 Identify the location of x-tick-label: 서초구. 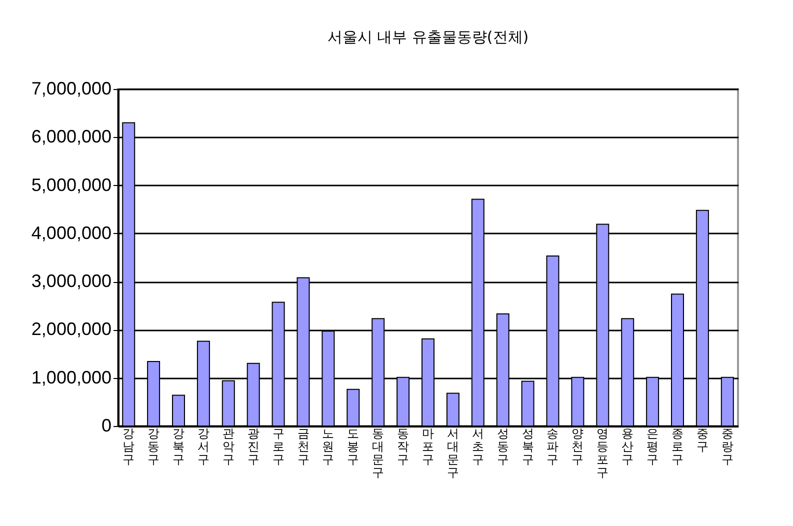
(478, 446).